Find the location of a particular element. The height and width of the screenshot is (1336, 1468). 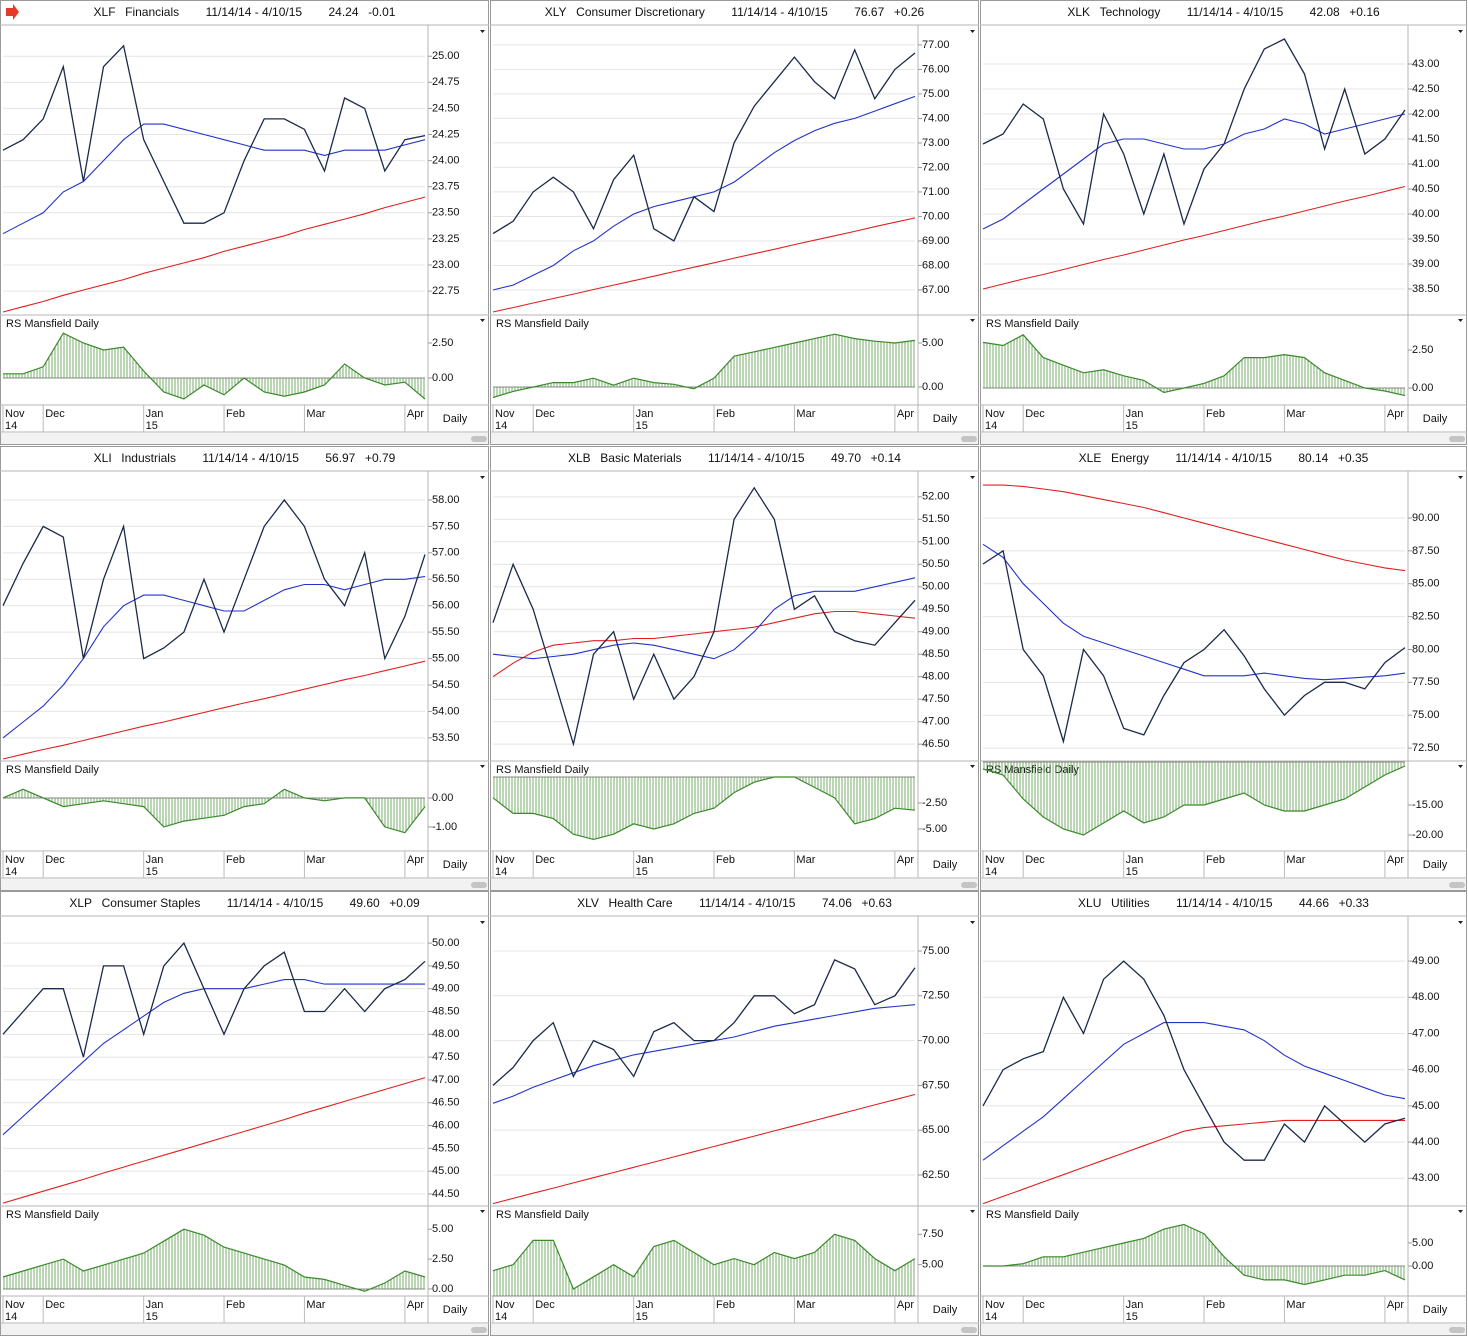

y-tick-label: 45.00 is located at coordinates (446, 1171).